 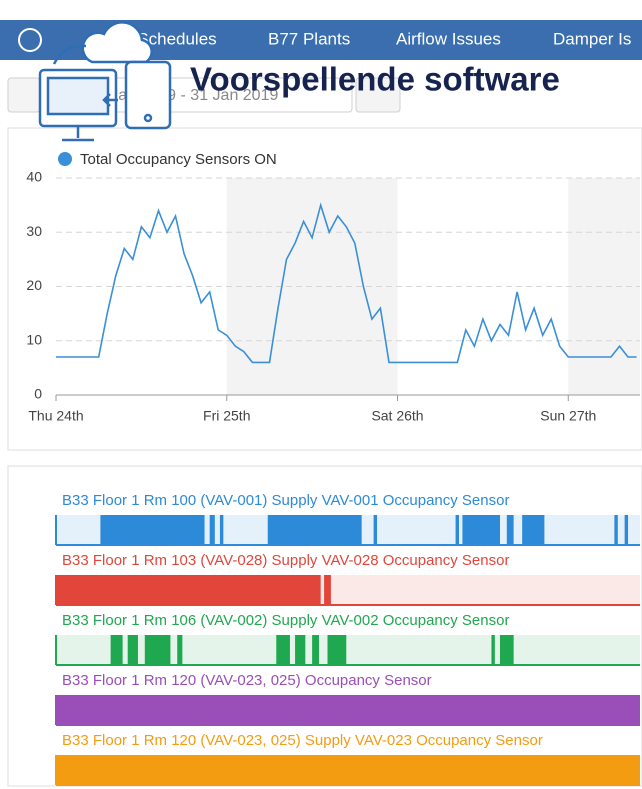 What do you see at coordinates (65, 159) in the screenshot?
I see `legend-swatch` at bounding box center [65, 159].